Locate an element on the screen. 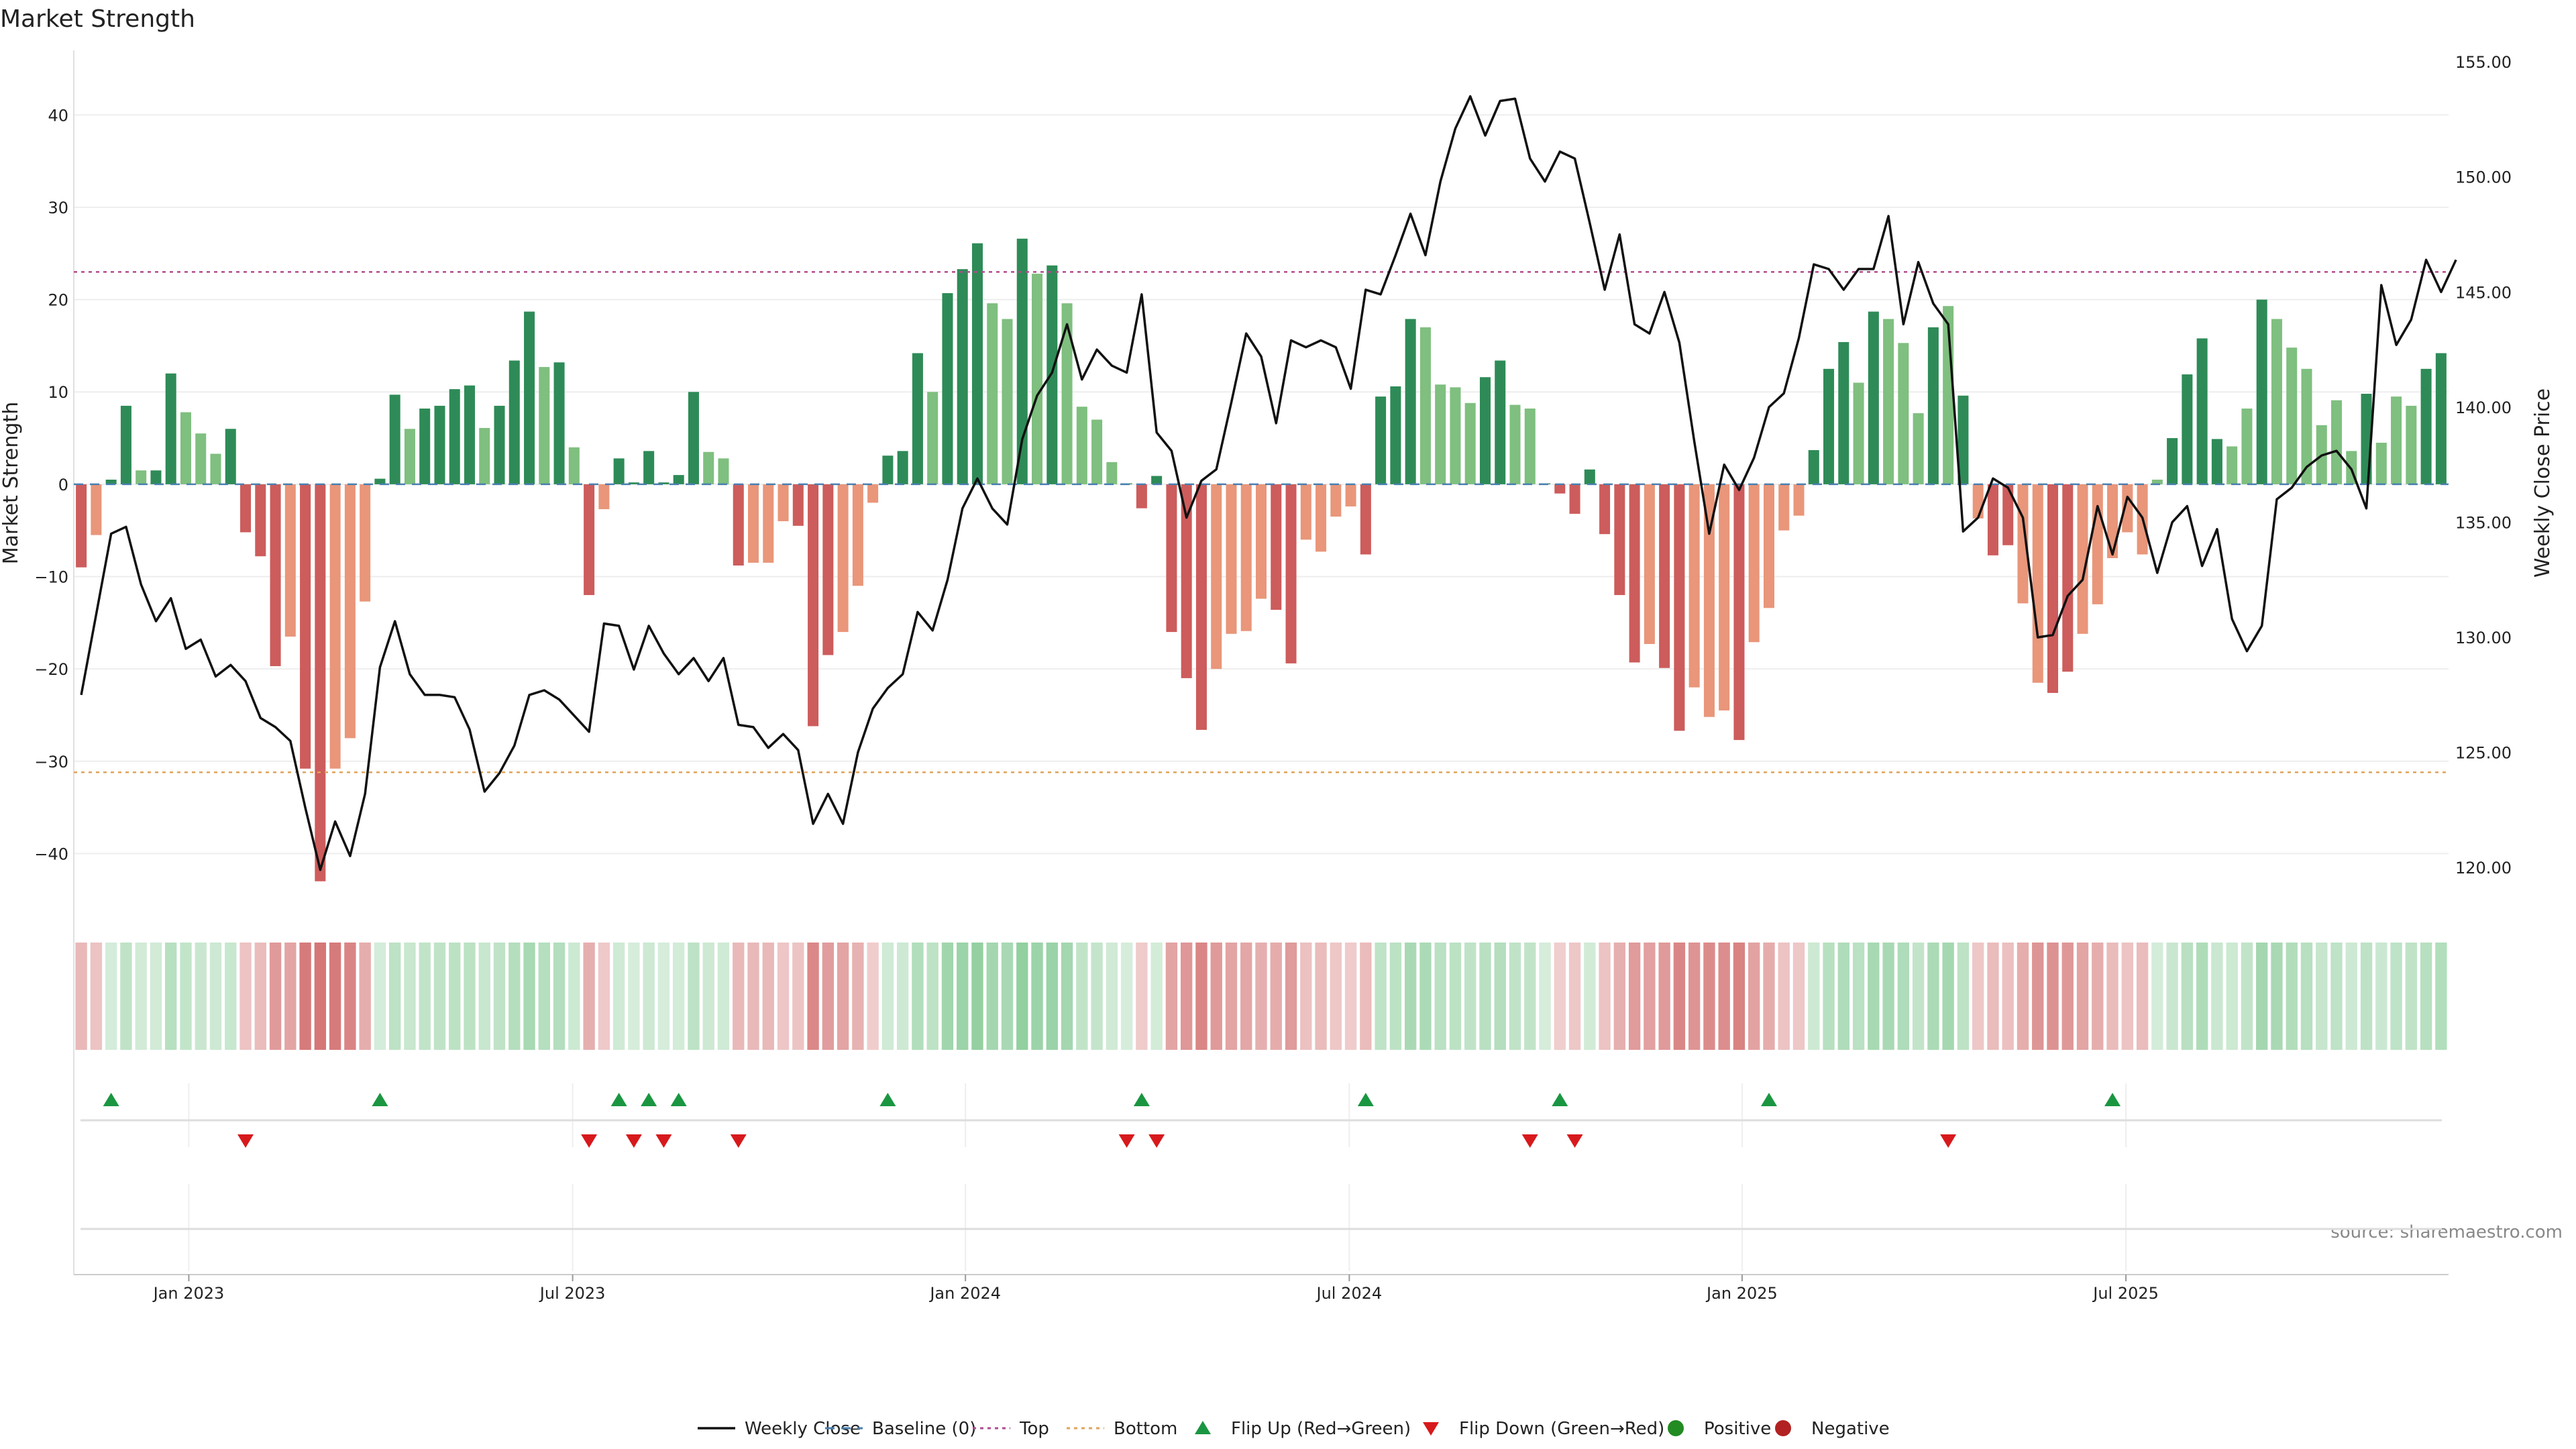  y-axis-ticks: 40 30 20 10 0 −10 −20 −30 −40 is located at coordinates (51, 484).